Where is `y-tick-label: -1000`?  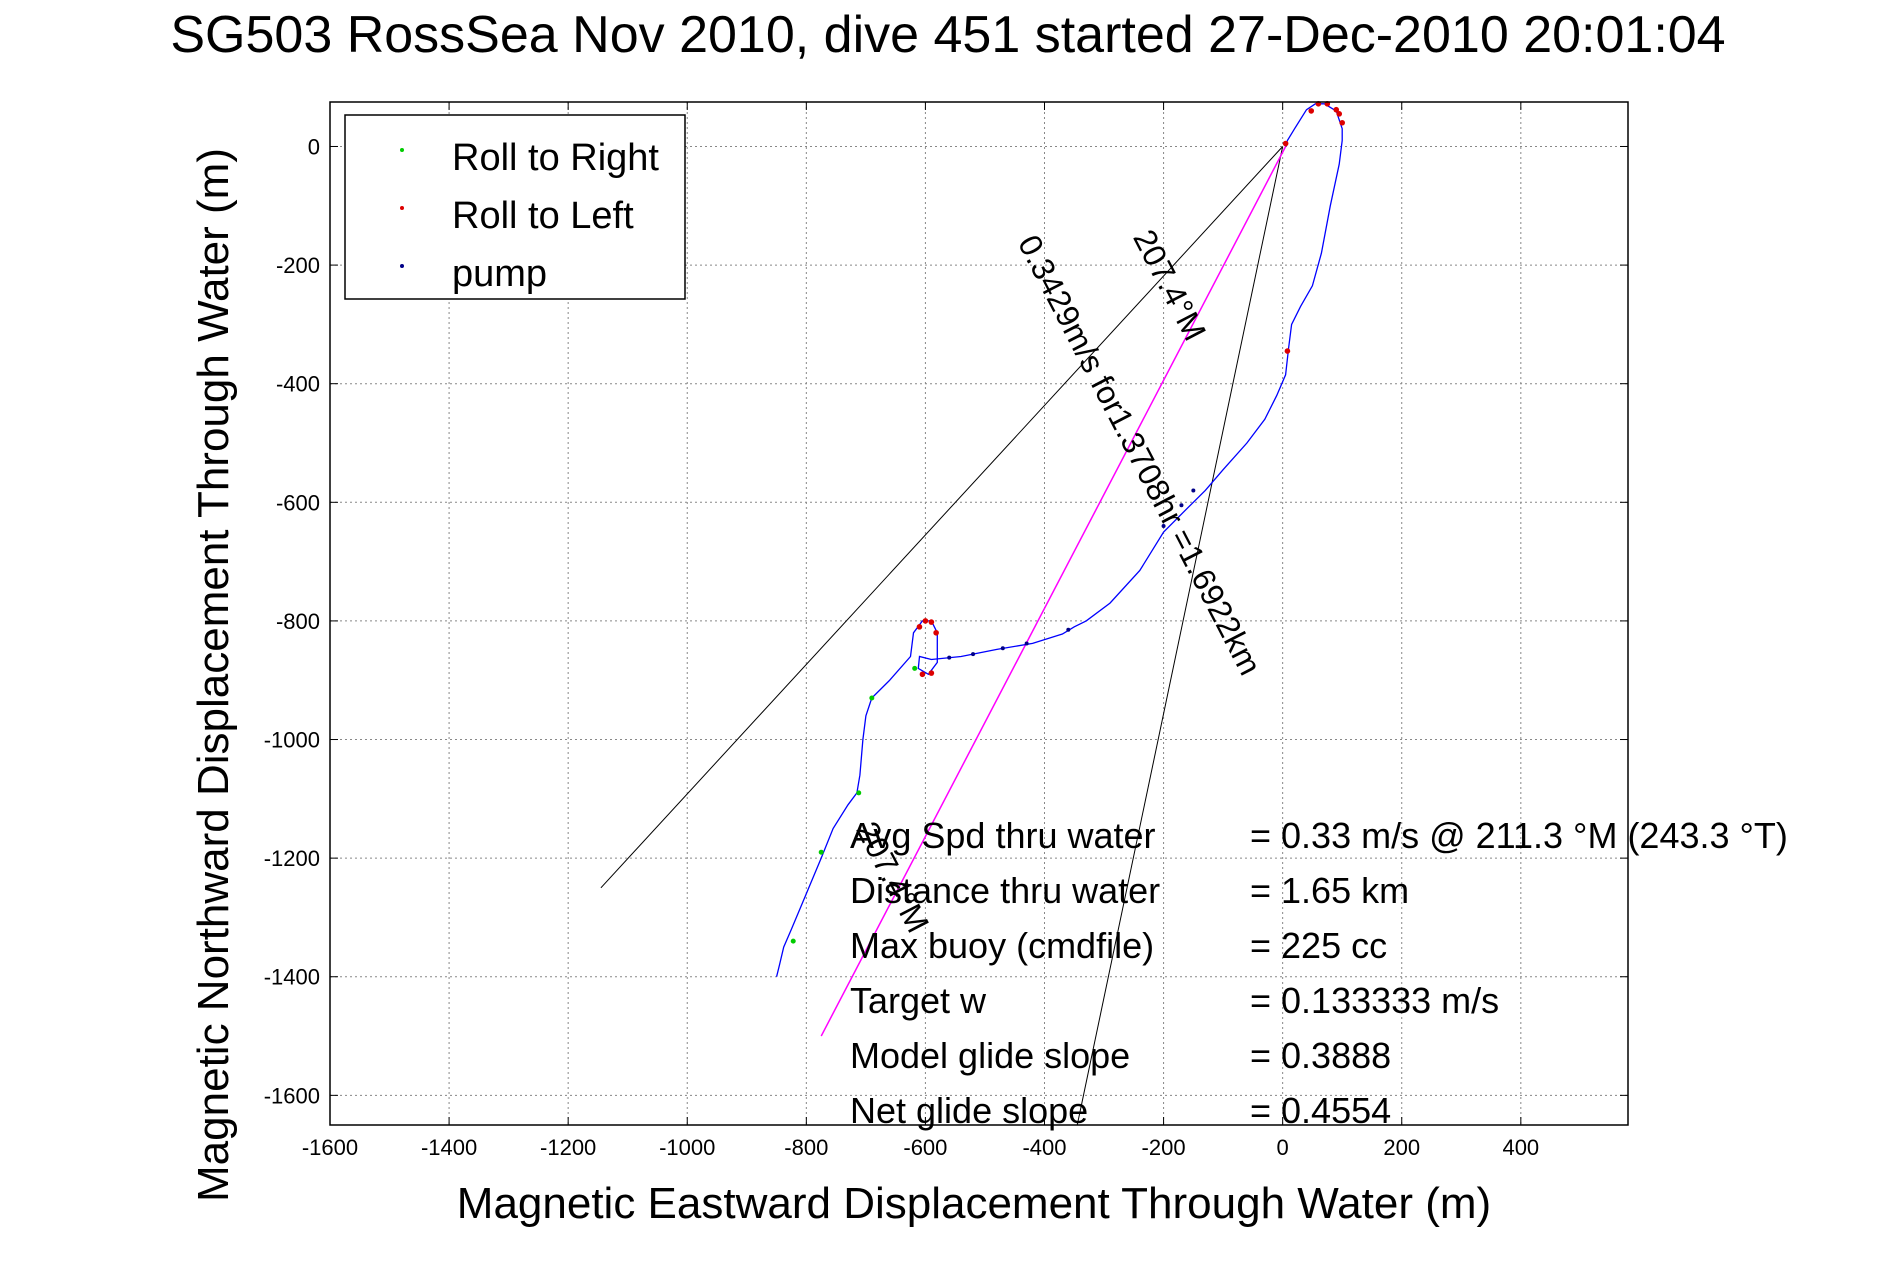
y-tick-label: -1000 is located at coordinates (292, 740).